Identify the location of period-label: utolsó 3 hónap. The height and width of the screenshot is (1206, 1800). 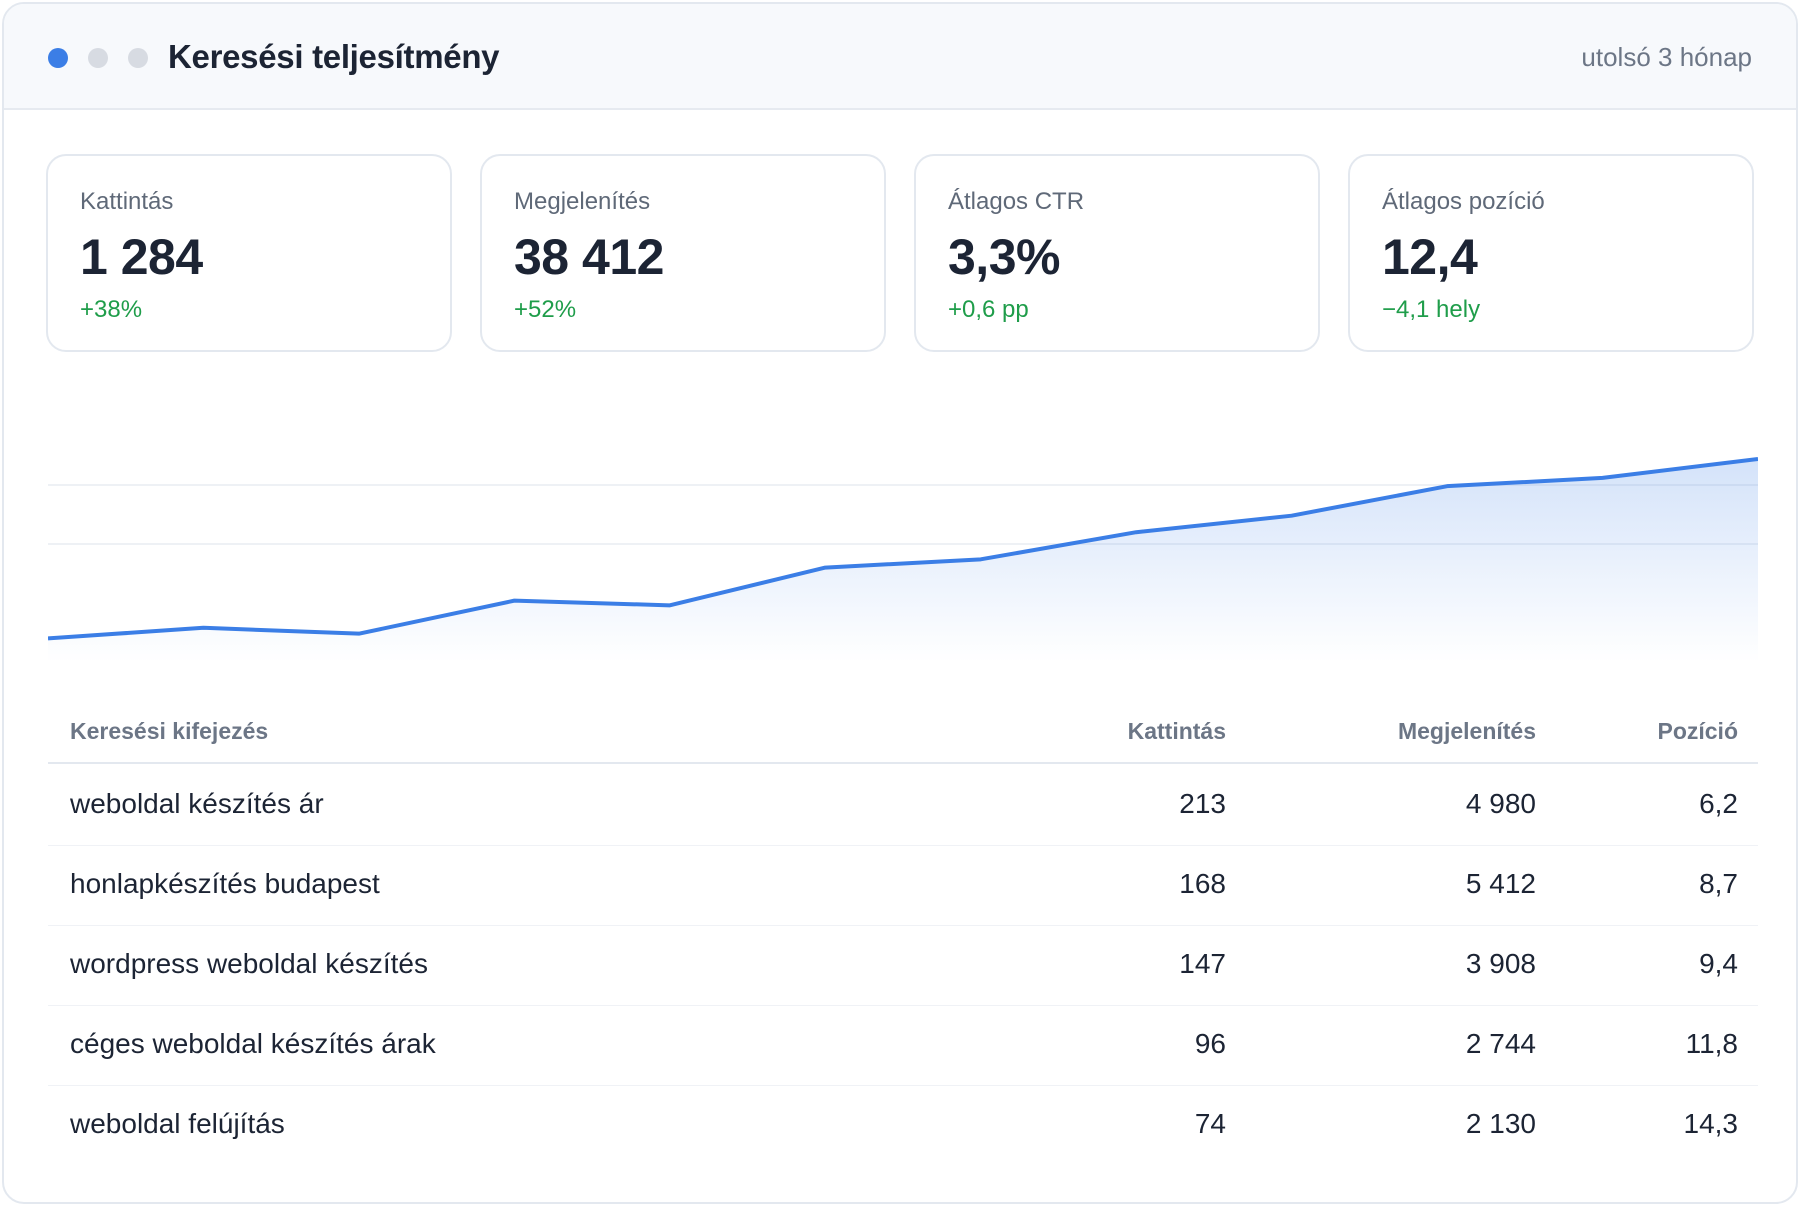
(1666, 57).